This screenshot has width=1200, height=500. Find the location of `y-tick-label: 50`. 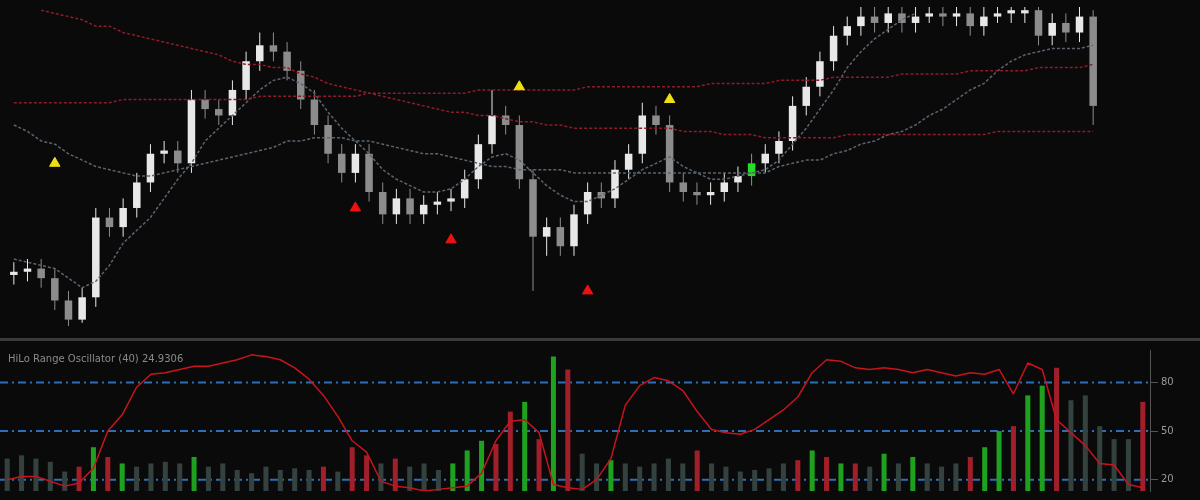

y-tick-label: 50 is located at coordinates (1167, 430).